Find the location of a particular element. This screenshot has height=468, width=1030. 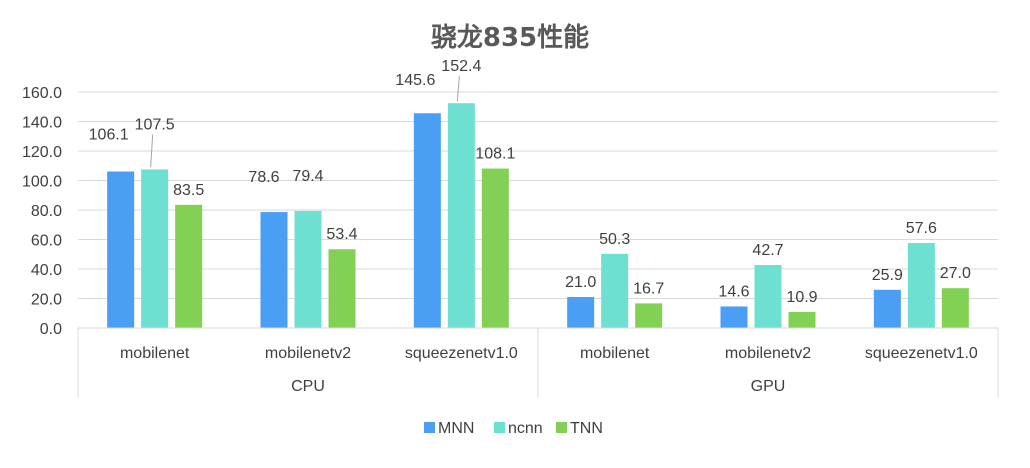

data-label: 16.7 is located at coordinates (648, 288).